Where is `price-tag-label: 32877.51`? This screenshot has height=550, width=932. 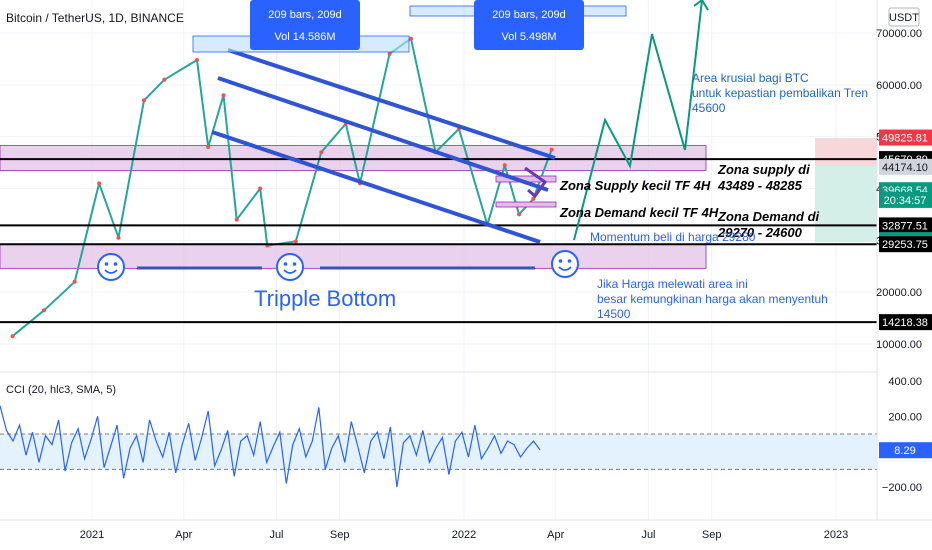 price-tag-label: 32877.51 is located at coordinates (905, 226).